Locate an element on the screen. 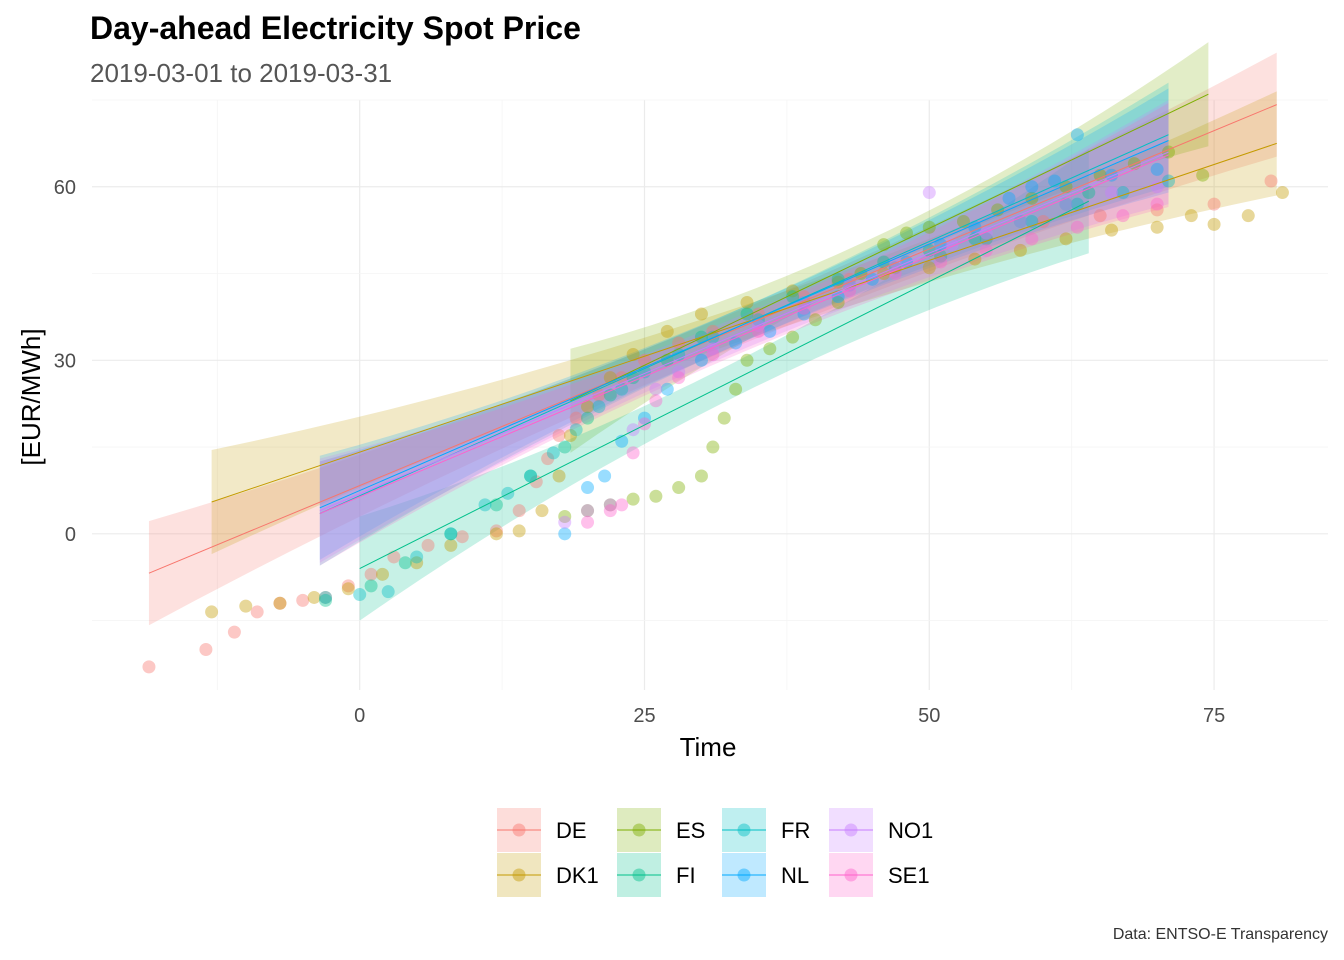 The width and height of the screenshot is (1344, 960). y-tick-label: 60 is located at coordinates (65, 188).